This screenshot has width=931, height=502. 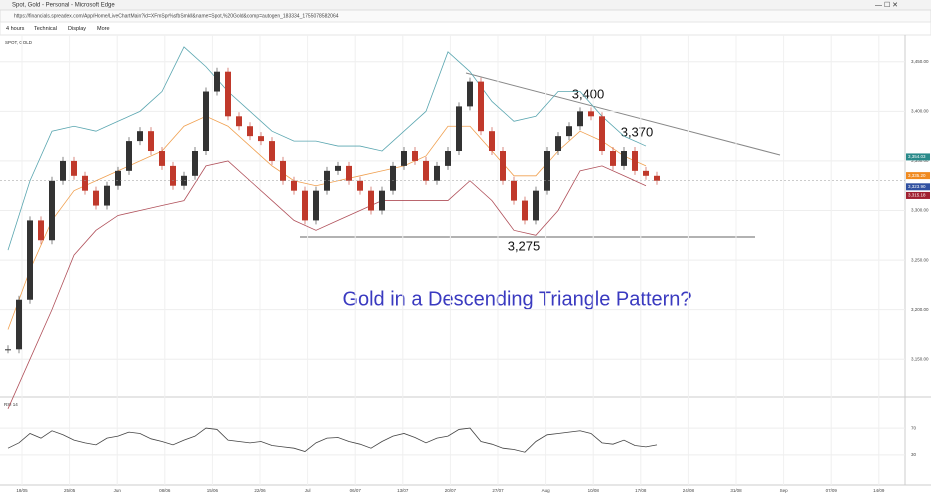 What do you see at coordinates (516, 299) in the screenshot?
I see `headline: Gold in a Descending Triangle Pattern?` at bounding box center [516, 299].